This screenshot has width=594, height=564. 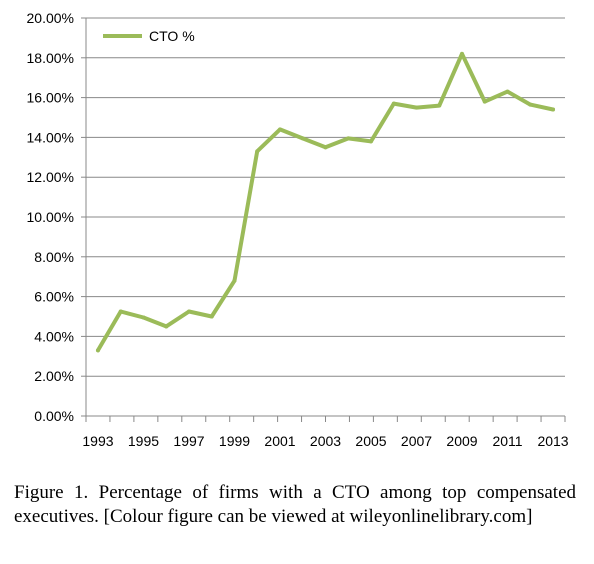 What do you see at coordinates (172, 36) in the screenshot?
I see `legend-label: CTO %` at bounding box center [172, 36].